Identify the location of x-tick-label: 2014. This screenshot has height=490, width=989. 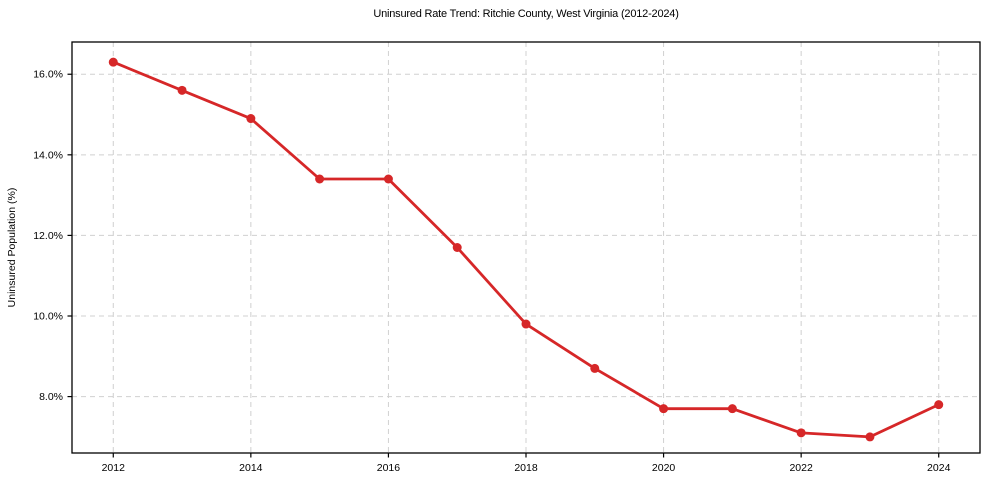
(251, 468).